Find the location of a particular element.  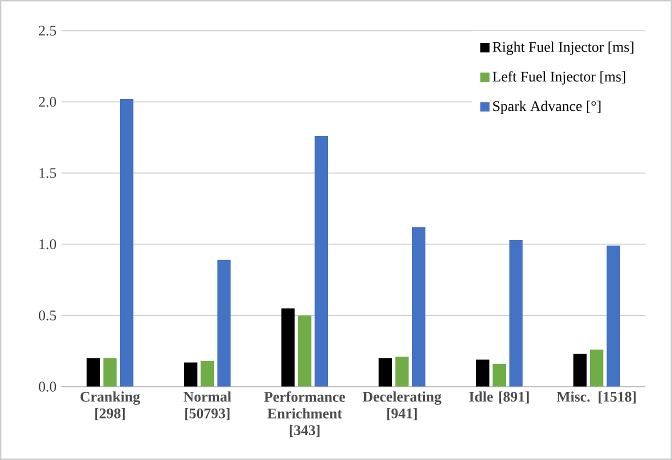

legend-label: Left Fuel Injector [ms] is located at coordinates (559, 78).